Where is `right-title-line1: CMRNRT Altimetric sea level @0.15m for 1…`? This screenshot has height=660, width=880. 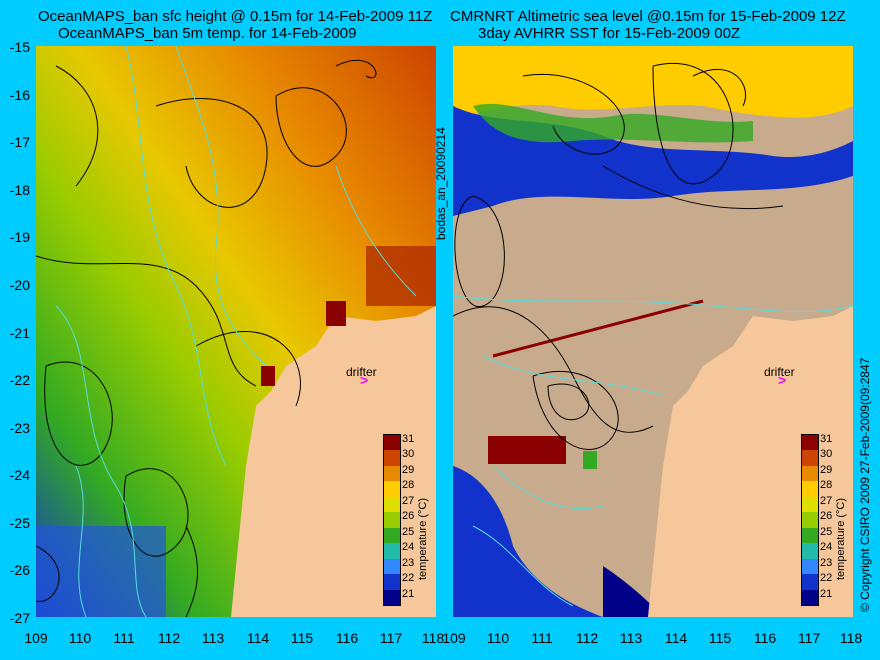
right-title-line1: CMRNRT Altimetric sea level @0.15m for 1… is located at coordinates (648, 16).